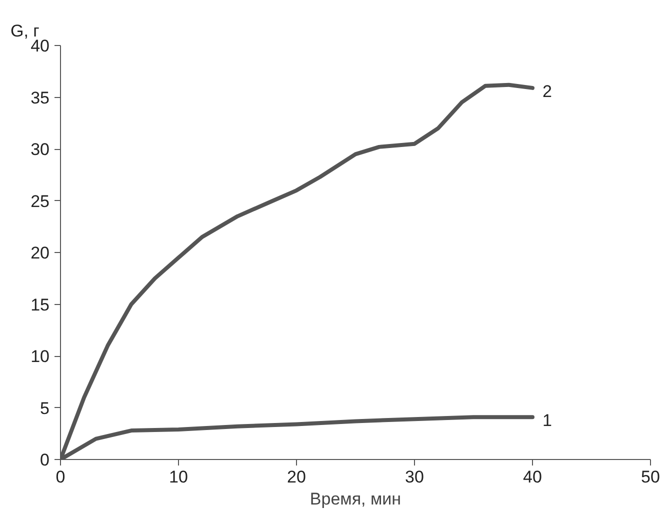 The image size is (670, 514). I want to click on y-tick-label: 10, so click(40, 356).